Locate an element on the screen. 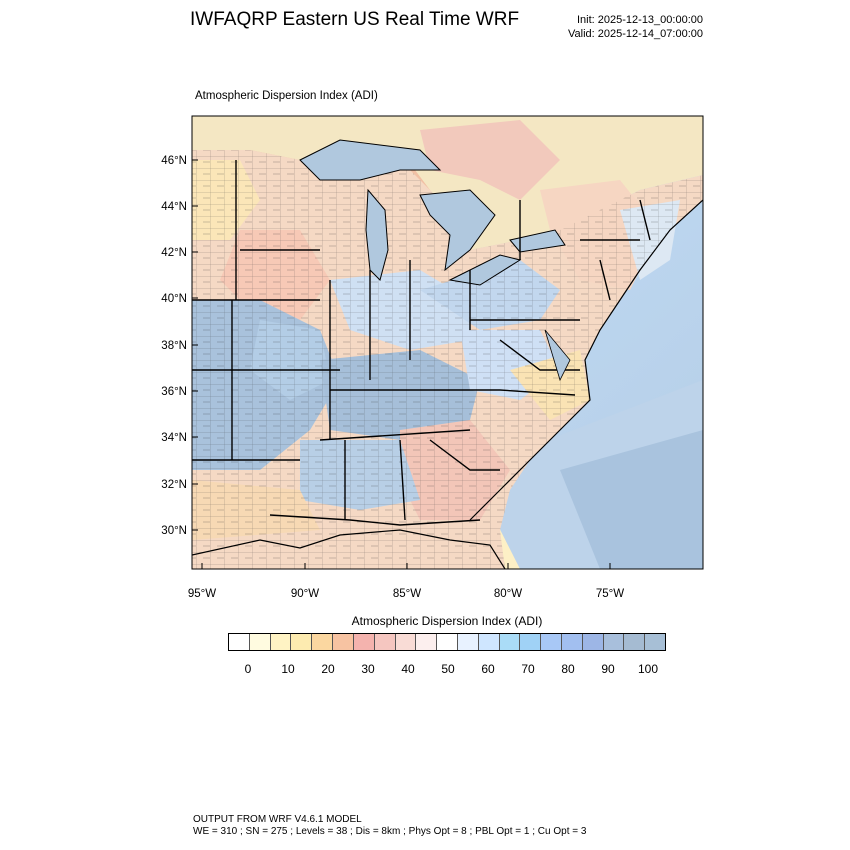 Image resolution: width=850 pixels, height=850 pixels. colorbar-label: 90 is located at coordinates (608, 669).